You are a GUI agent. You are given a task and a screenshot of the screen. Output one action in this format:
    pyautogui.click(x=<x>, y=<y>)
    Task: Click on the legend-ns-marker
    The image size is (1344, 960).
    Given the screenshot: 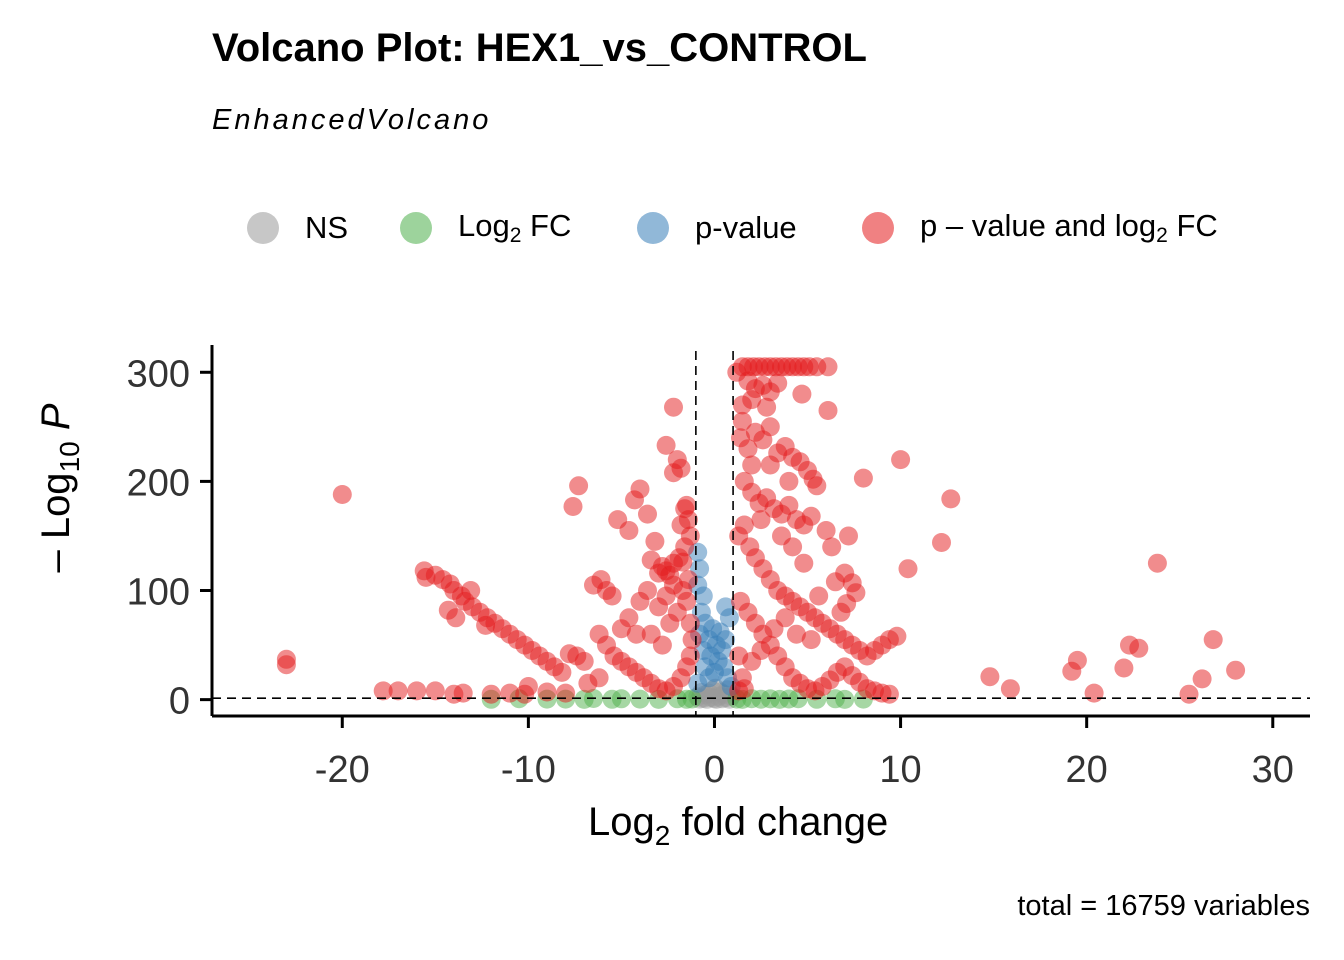 What is the action you would take?
    pyautogui.click(x=263, y=228)
    